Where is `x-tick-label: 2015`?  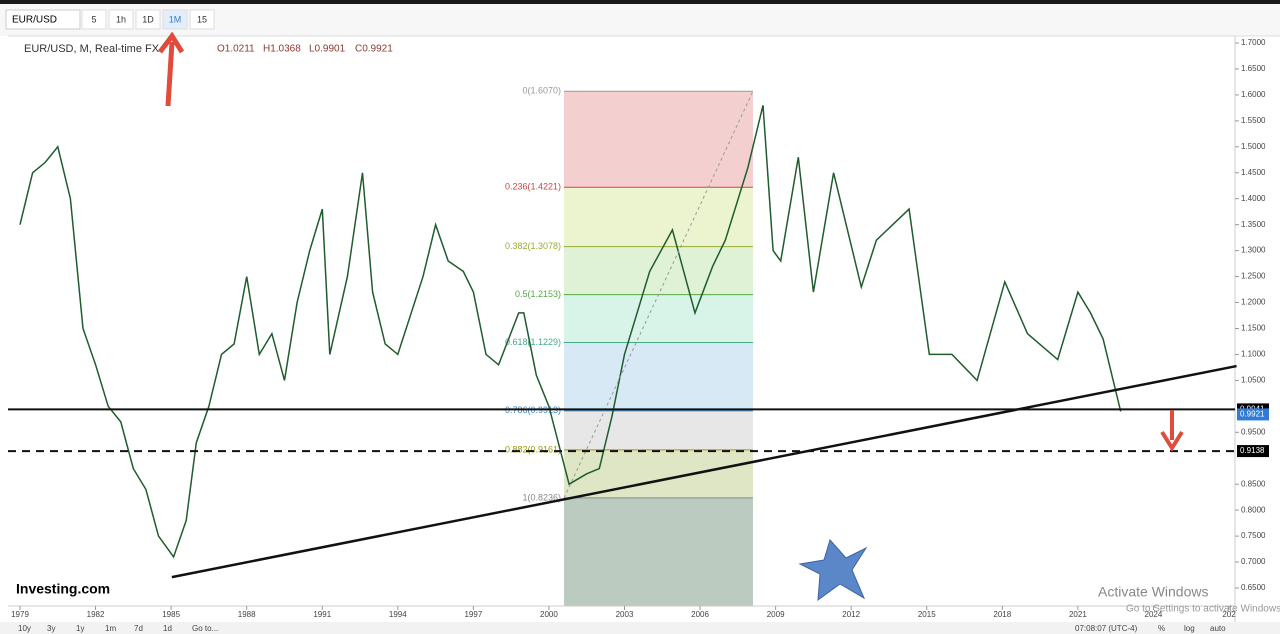
x-tick-label: 2015 is located at coordinates (927, 614).